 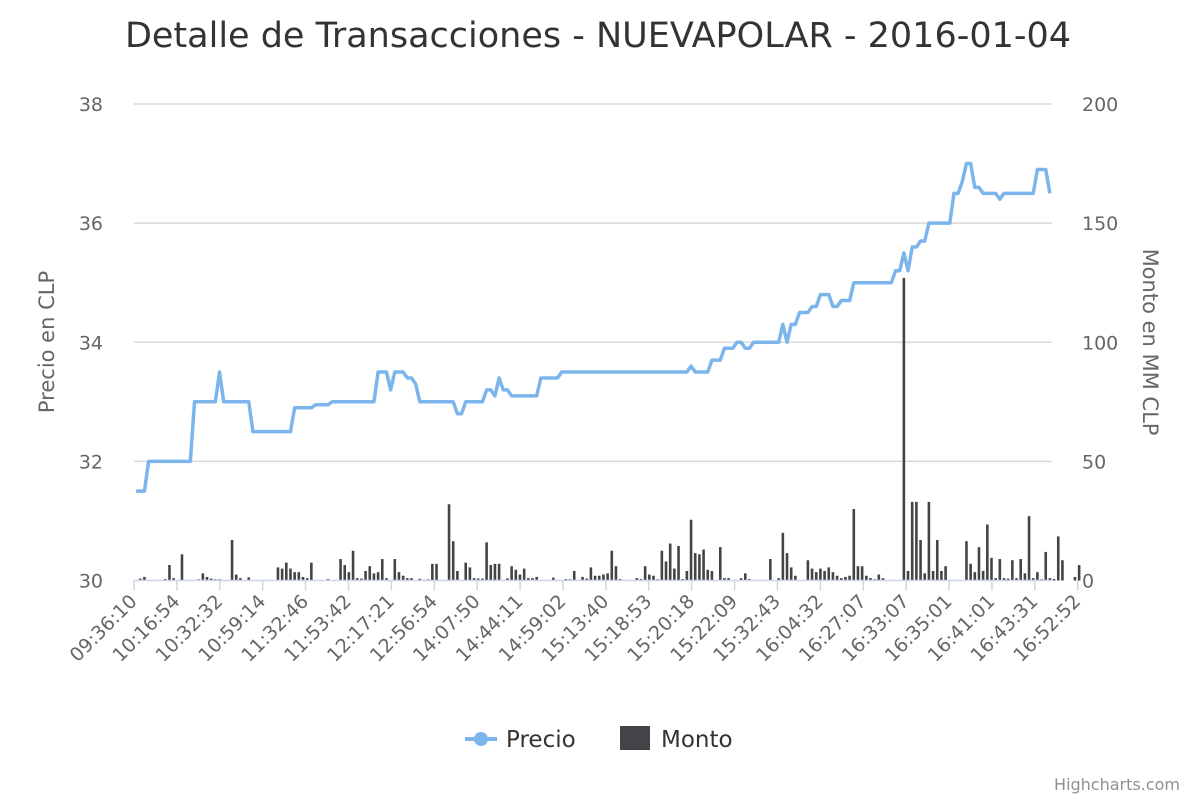 What do you see at coordinates (676, 739) in the screenshot?
I see `legend-item-monto: Monto` at bounding box center [676, 739].